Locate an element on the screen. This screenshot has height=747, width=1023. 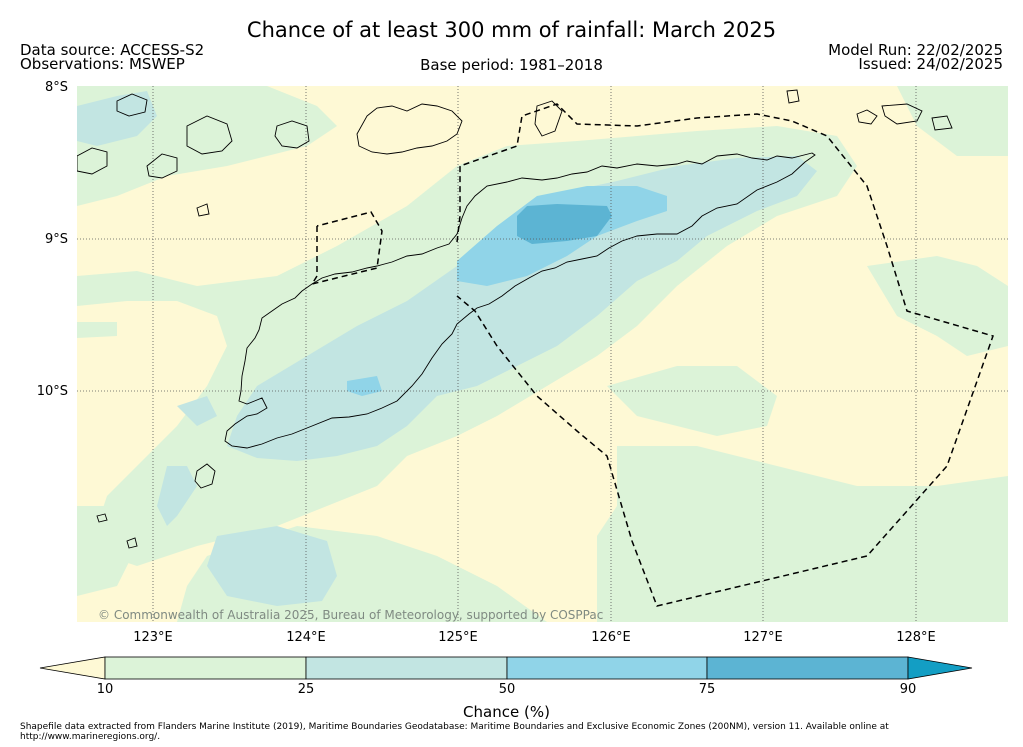
model-run-label: Model Run: 22/02/2025 is located at coordinates (915, 50).